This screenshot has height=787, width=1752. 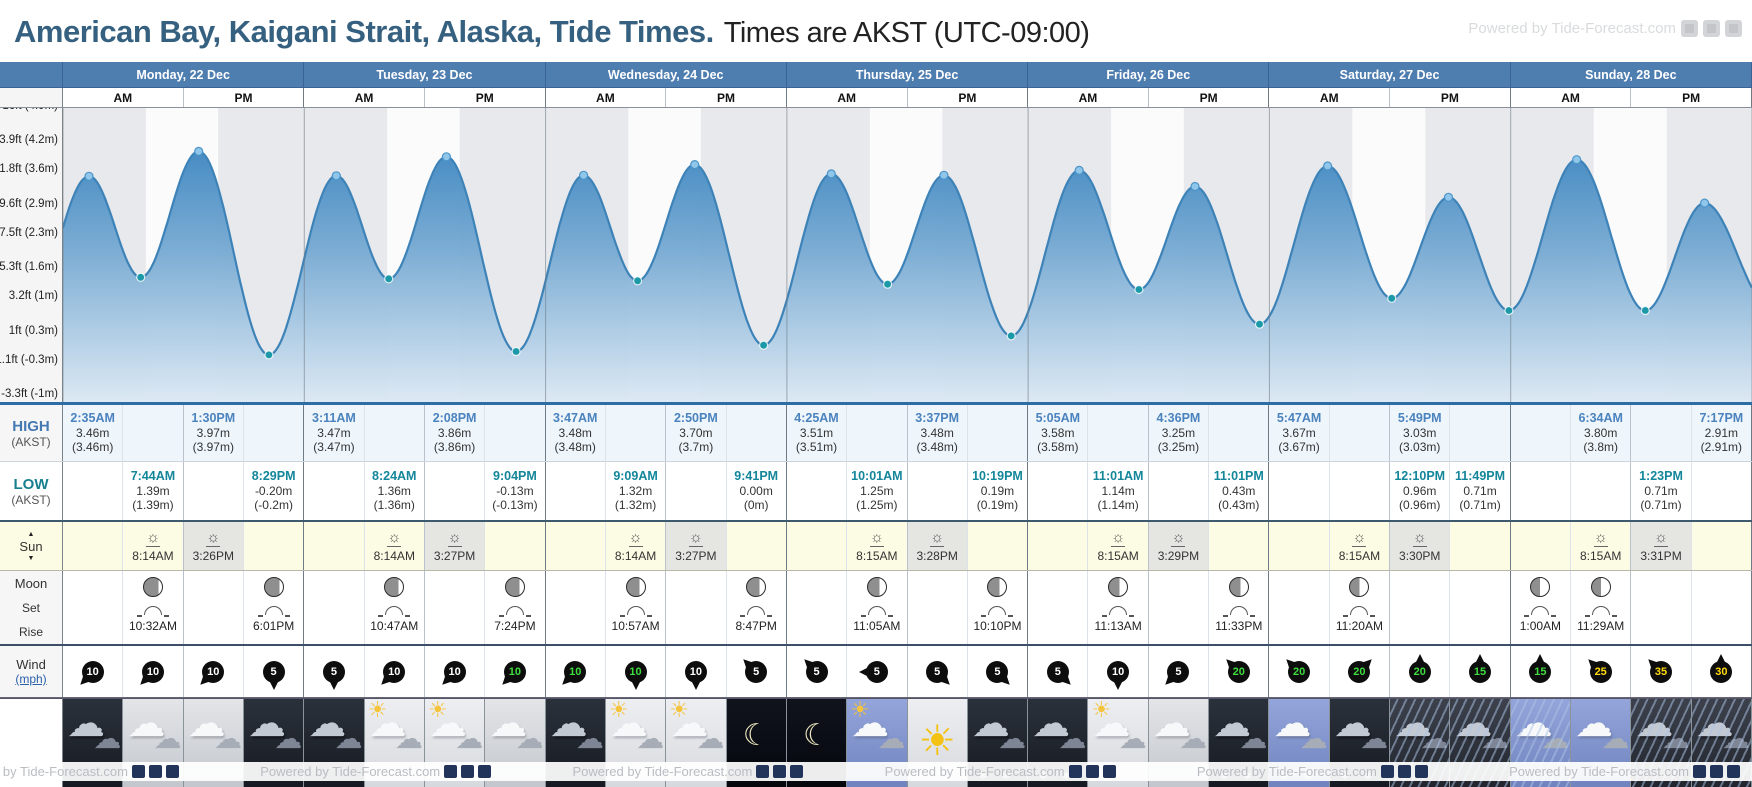 I want to click on share-icon, so click(x=1711, y=28).